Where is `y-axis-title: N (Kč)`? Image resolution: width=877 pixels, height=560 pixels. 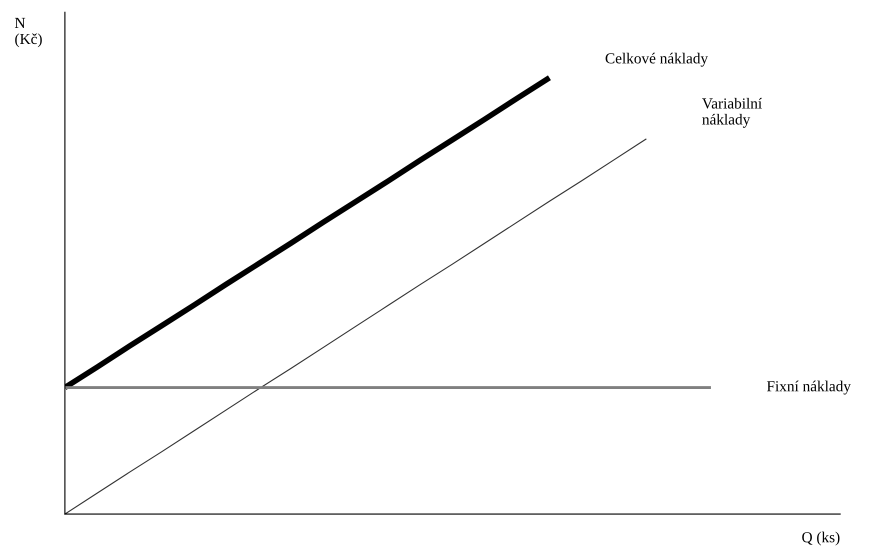
y-axis-title: N (Kč) is located at coordinates (28, 33).